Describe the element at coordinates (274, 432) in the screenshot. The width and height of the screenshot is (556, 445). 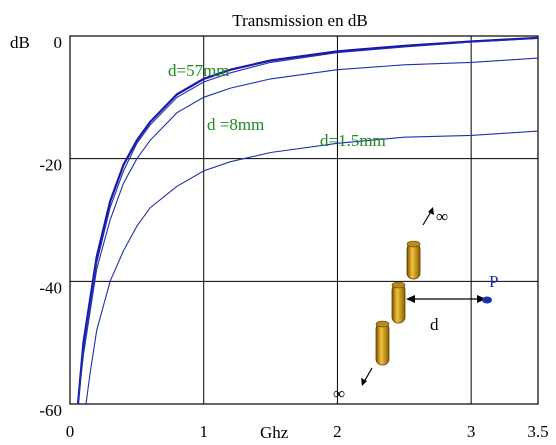
I see `x-axis-label: Ghz` at that location.